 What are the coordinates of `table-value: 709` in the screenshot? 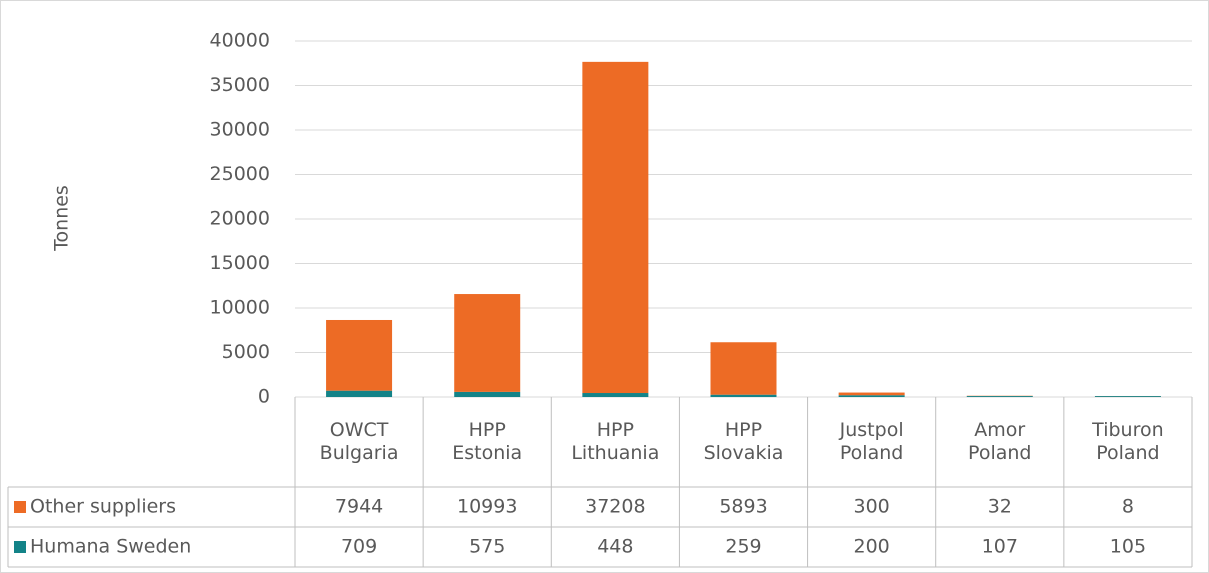 It's located at (359, 547).